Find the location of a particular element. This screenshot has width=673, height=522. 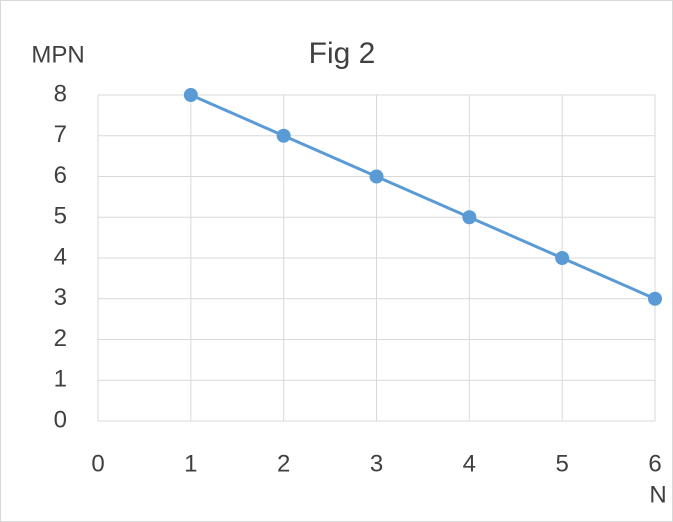

x-tick-label: 5 is located at coordinates (561, 463).